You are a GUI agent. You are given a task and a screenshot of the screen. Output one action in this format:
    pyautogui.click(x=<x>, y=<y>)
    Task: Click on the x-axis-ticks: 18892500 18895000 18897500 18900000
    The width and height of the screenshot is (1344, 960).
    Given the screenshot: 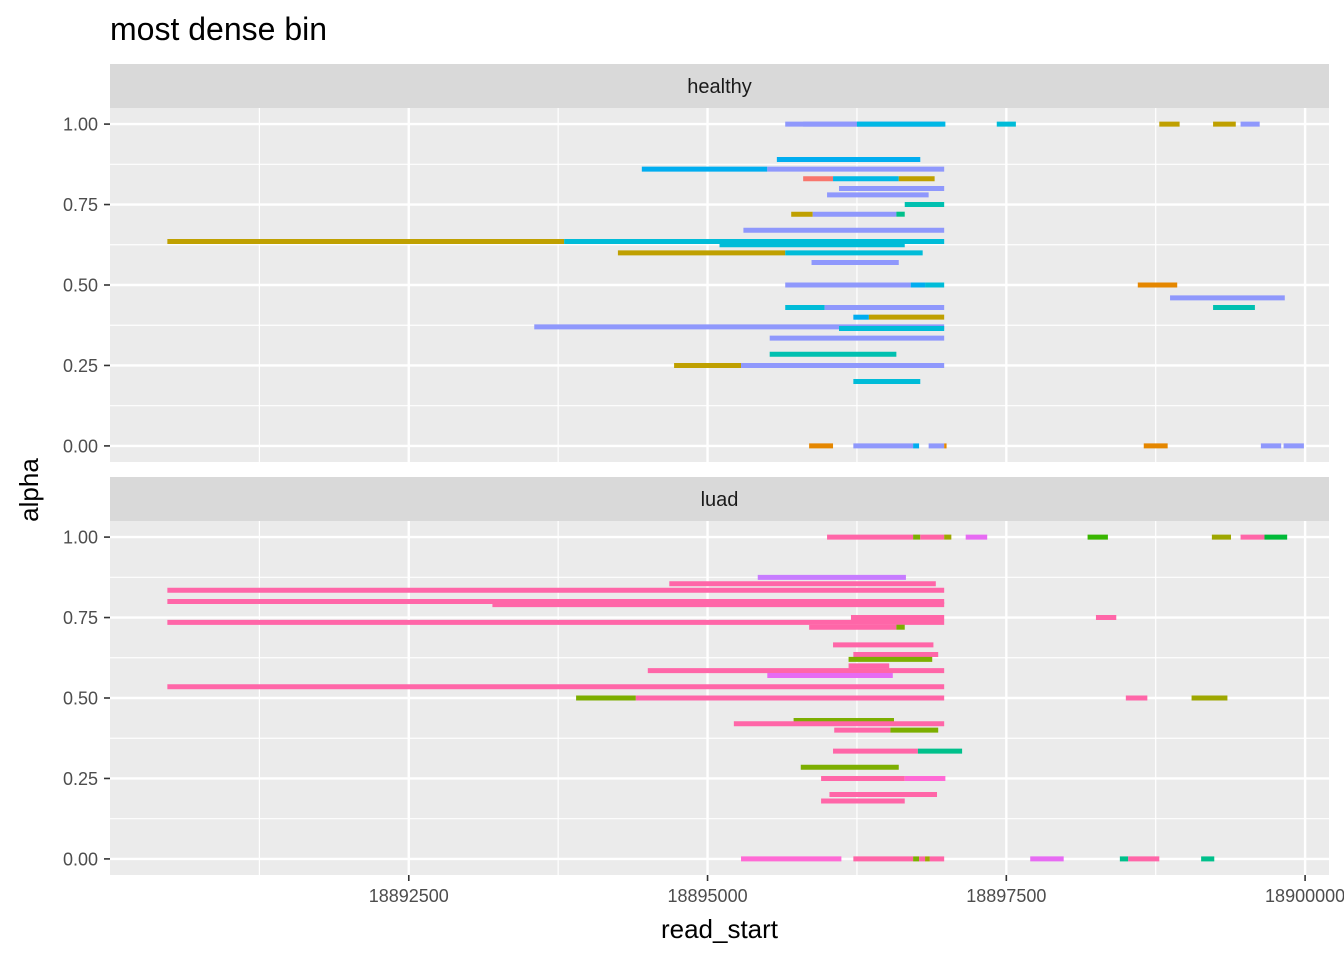 What is the action you would take?
    pyautogui.click(x=856, y=890)
    